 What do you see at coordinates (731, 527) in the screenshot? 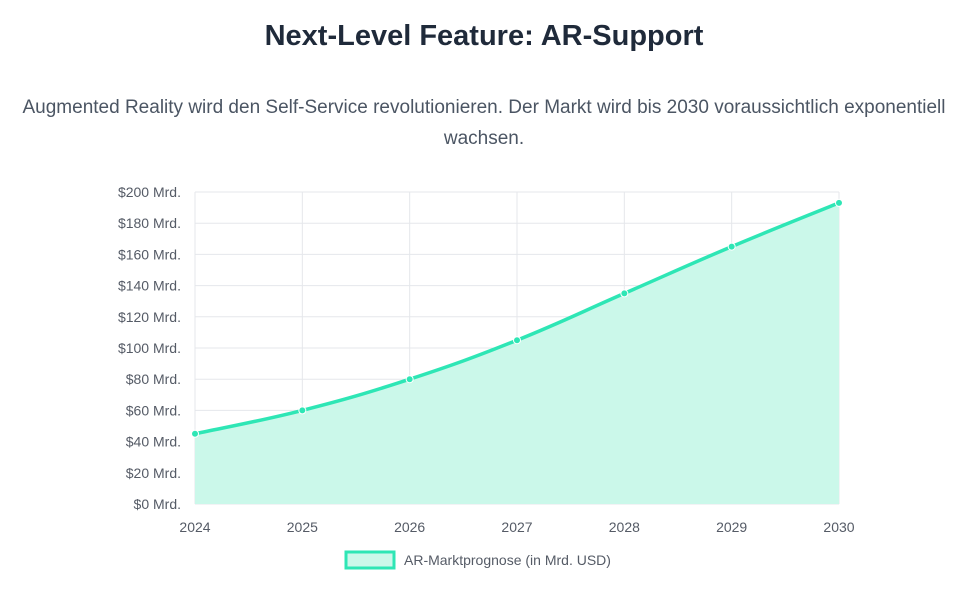
I see `x-tick-label: 2029` at bounding box center [731, 527].